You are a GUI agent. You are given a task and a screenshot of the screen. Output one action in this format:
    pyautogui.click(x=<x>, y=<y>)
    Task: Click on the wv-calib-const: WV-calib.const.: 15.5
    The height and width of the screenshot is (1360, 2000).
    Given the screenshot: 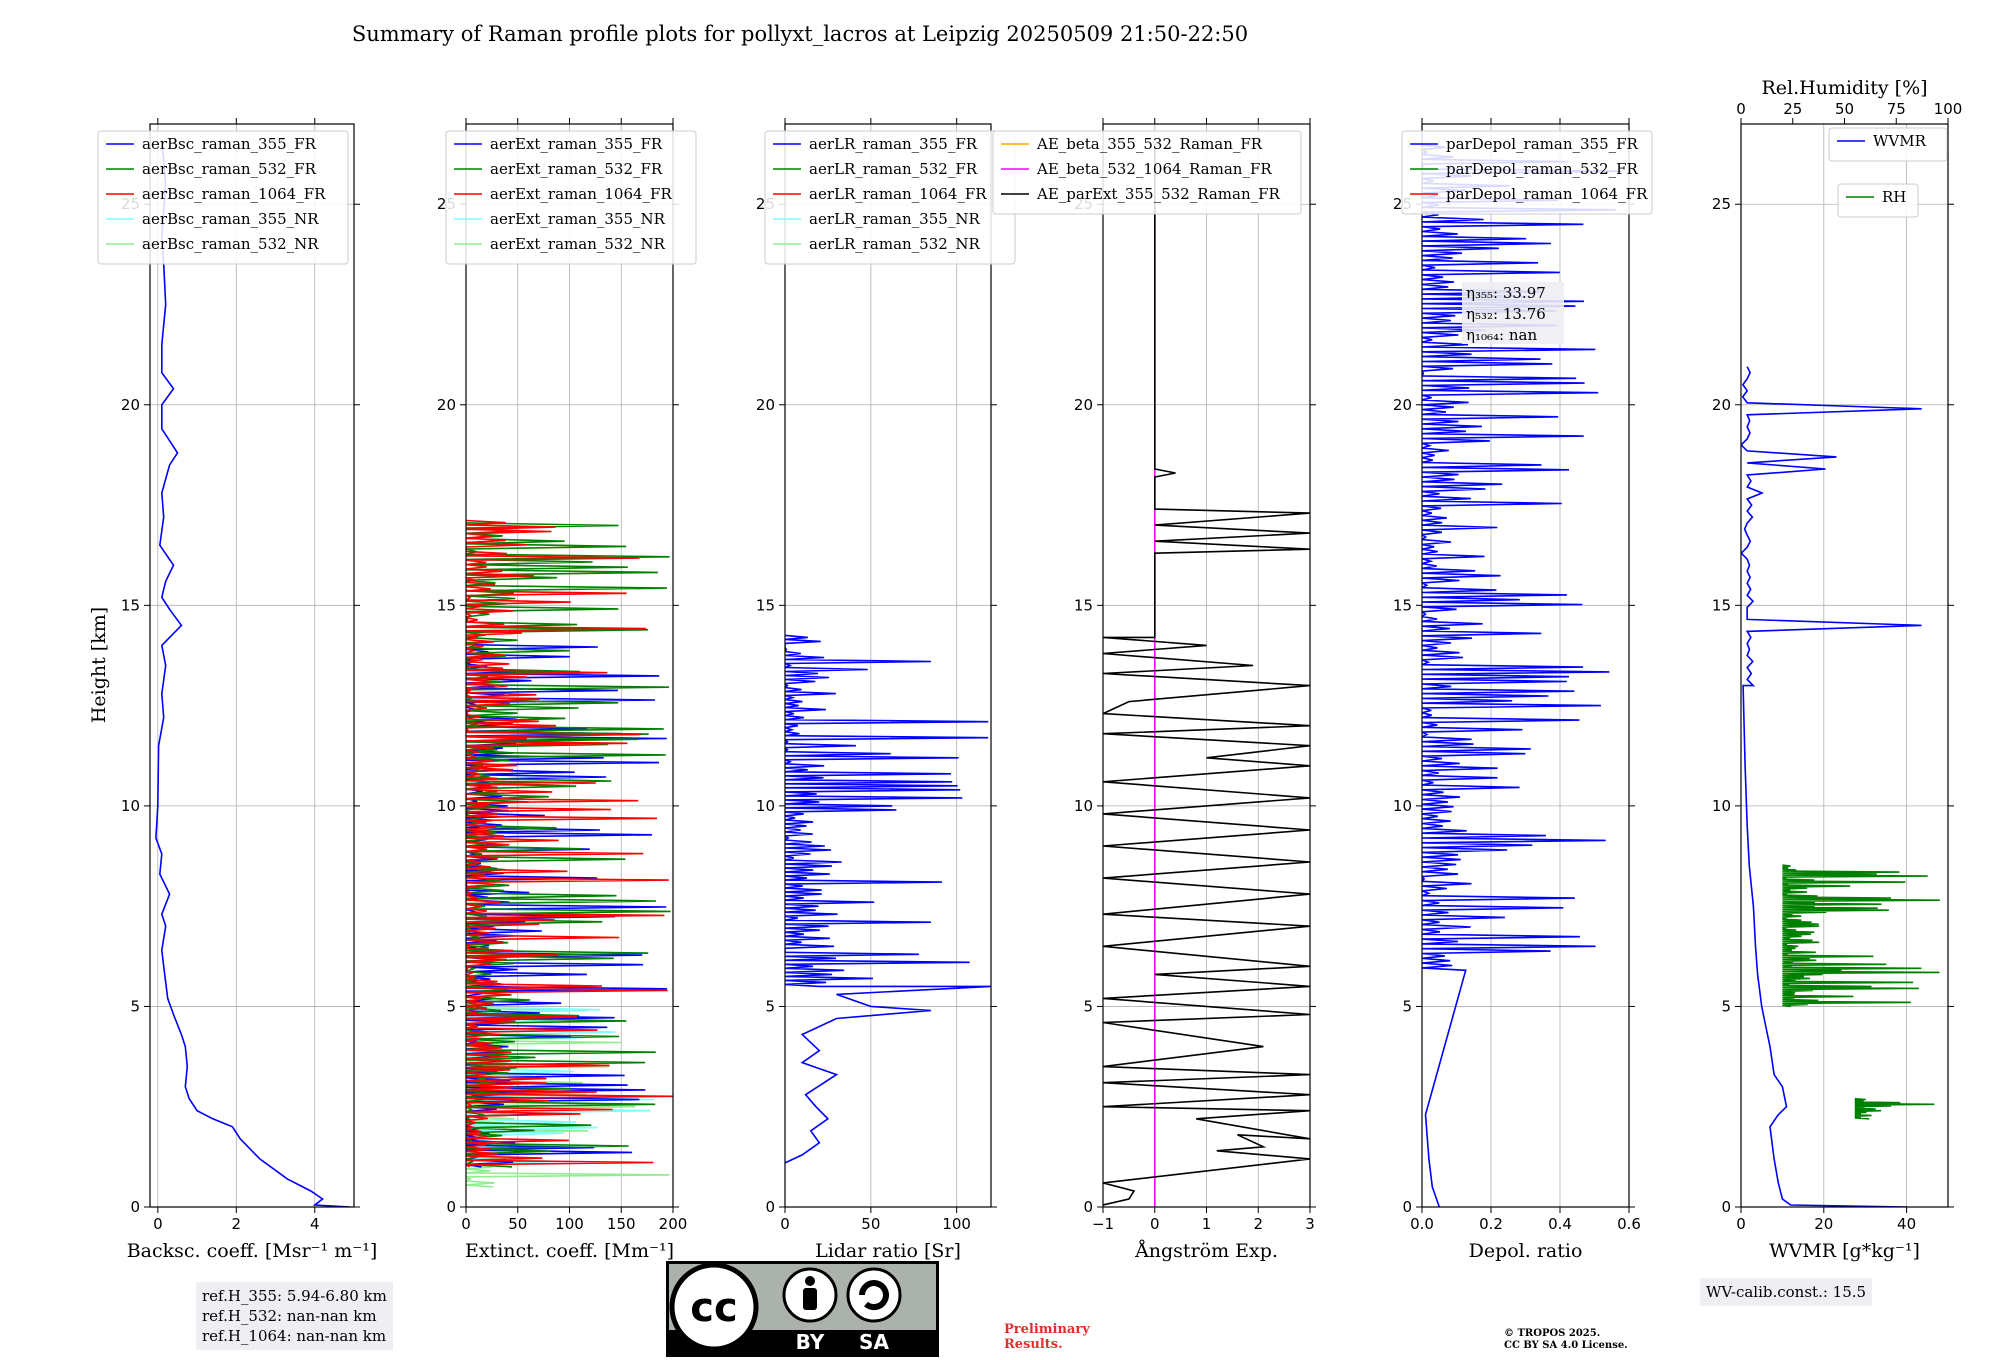 What is the action you would take?
    pyautogui.click(x=1786, y=1292)
    